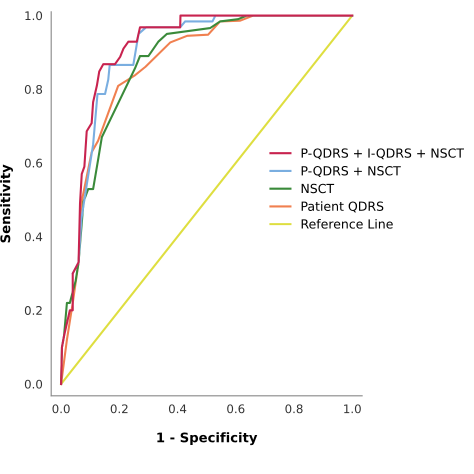 Image resolution: width=474 pixels, height=474 pixels. Describe the element at coordinates (352, 409) in the screenshot. I see `x-tick-label: 1.0` at that location.